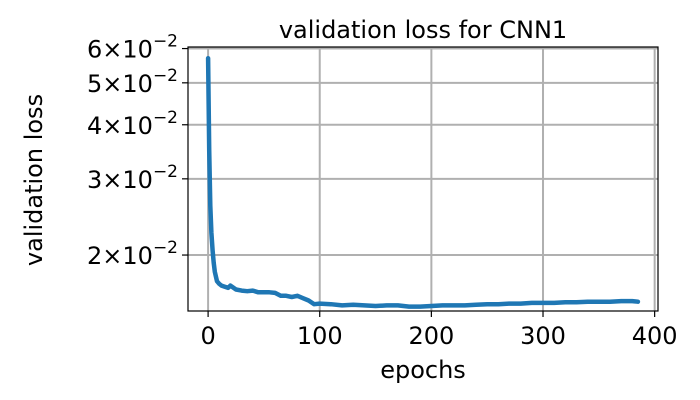 The image size is (700, 400). Describe the element at coordinates (423, 30) in the screenshot. I see `chart-title: validation loss for CNN1` at that location.